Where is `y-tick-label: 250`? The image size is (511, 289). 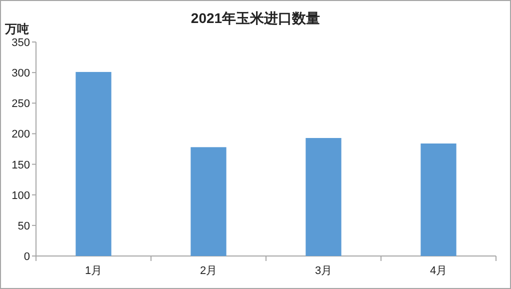 y-tick-label: 250 is located at coordinates (21, 104).